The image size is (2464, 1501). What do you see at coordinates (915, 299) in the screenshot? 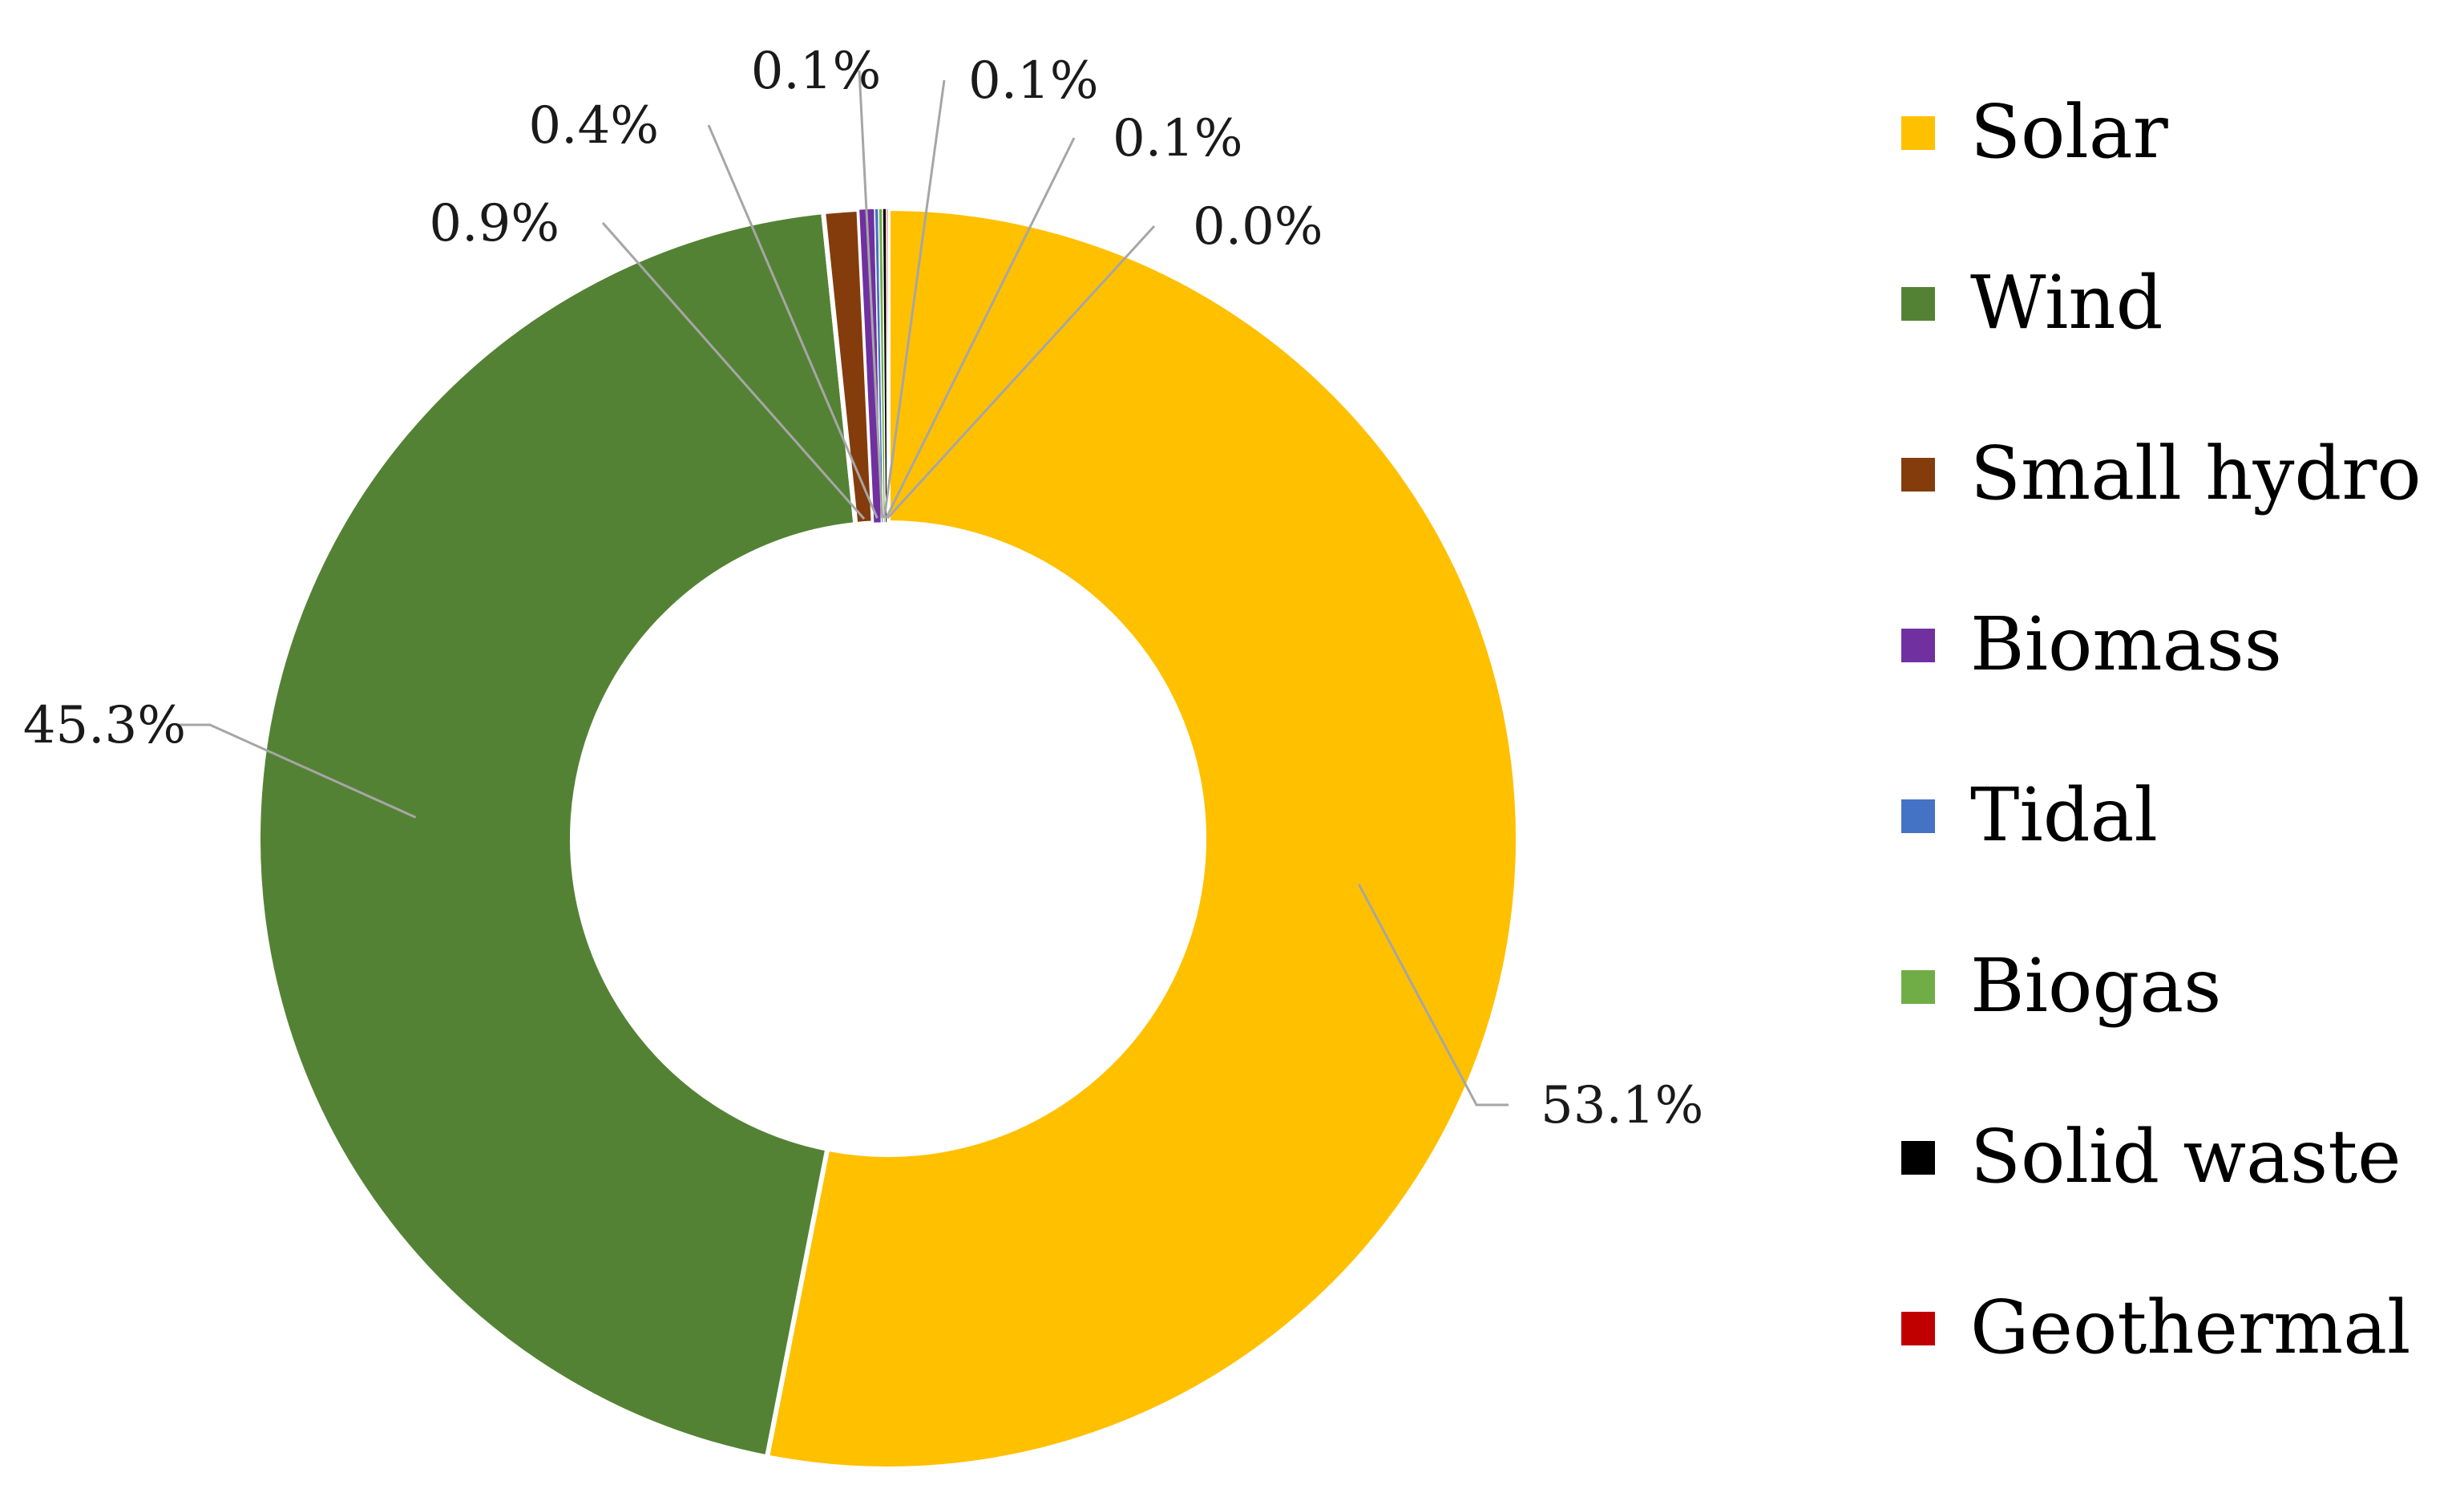
I see `leader-line-biogas` at bounding box center [915, 299].